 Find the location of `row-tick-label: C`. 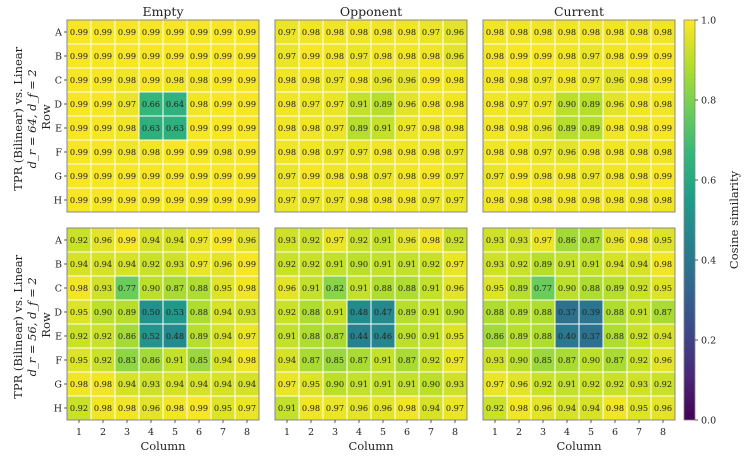

row-tick-label: C is located at coordinates (58, 81).